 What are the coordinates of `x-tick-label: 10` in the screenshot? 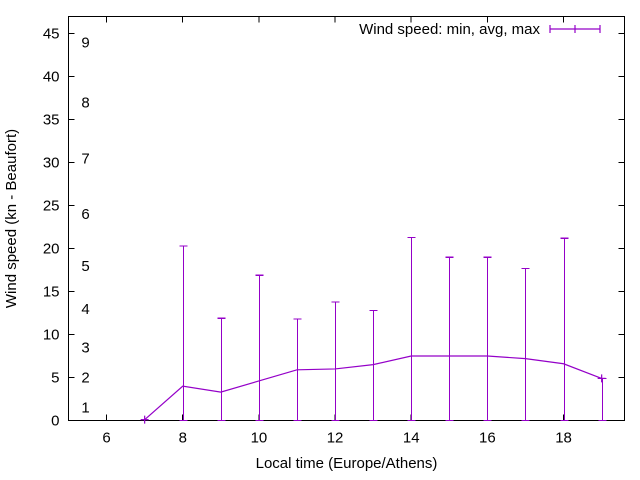 It's located at (259, 438).